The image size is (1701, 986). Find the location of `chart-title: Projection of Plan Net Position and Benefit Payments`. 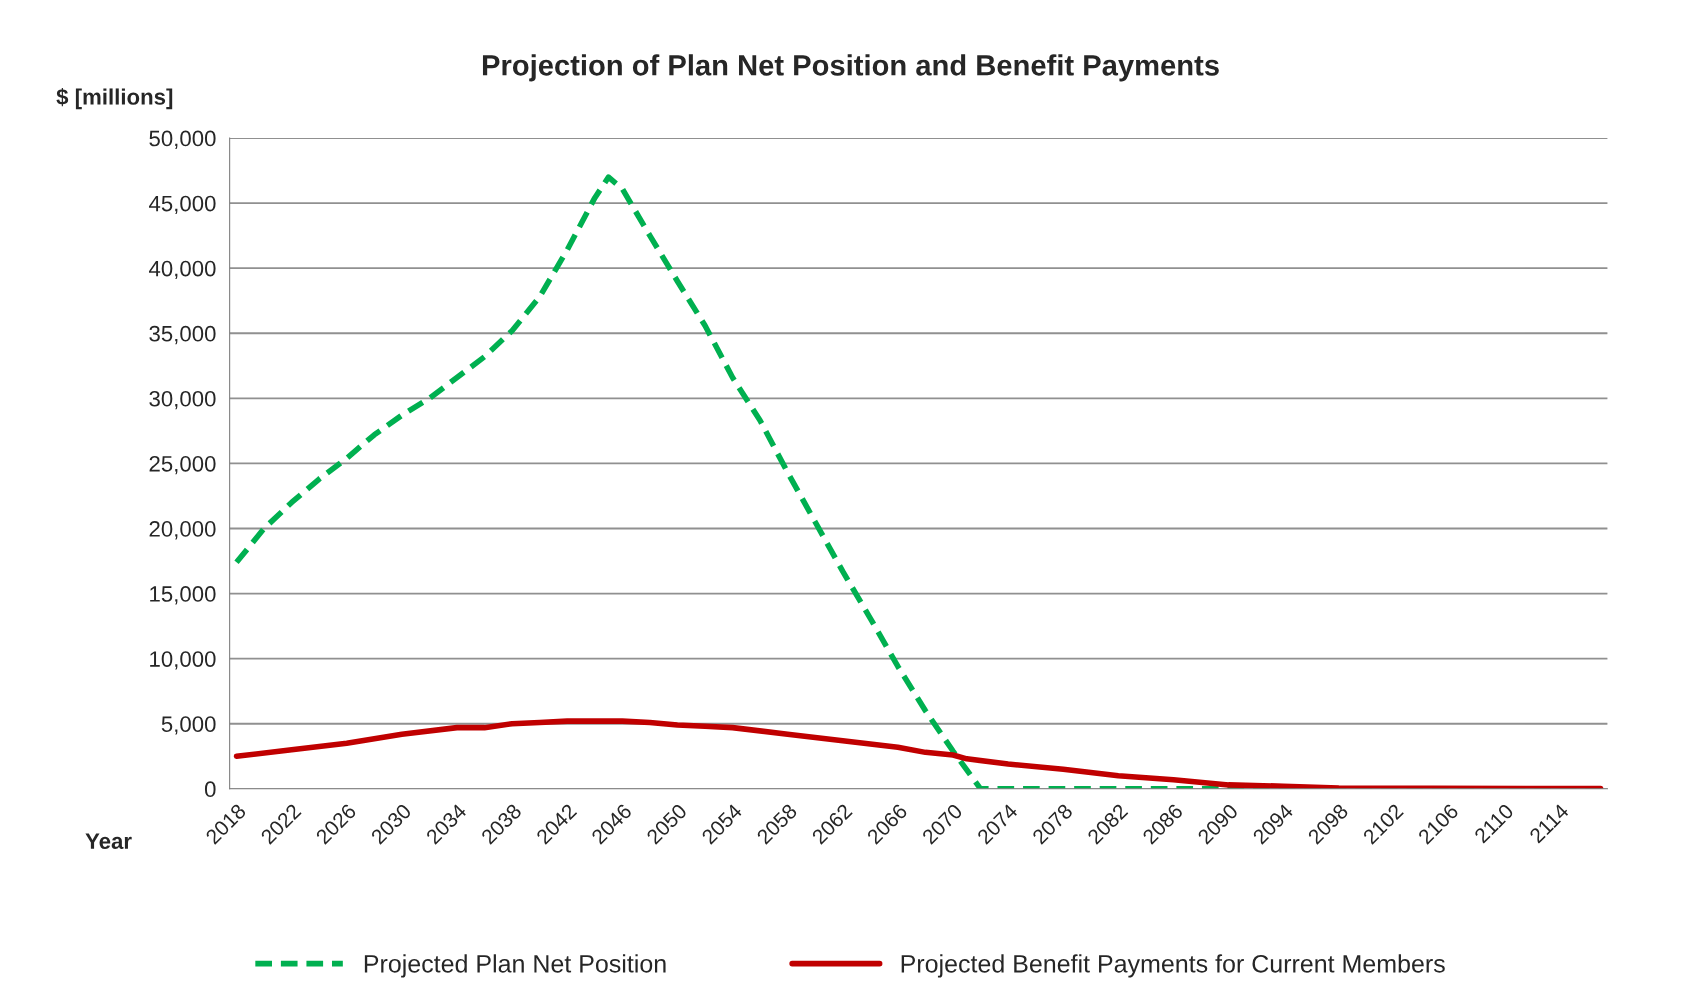

chart-title: Projection of Plan Net Position and Benefit Payments is located at coordinates (850, 68).